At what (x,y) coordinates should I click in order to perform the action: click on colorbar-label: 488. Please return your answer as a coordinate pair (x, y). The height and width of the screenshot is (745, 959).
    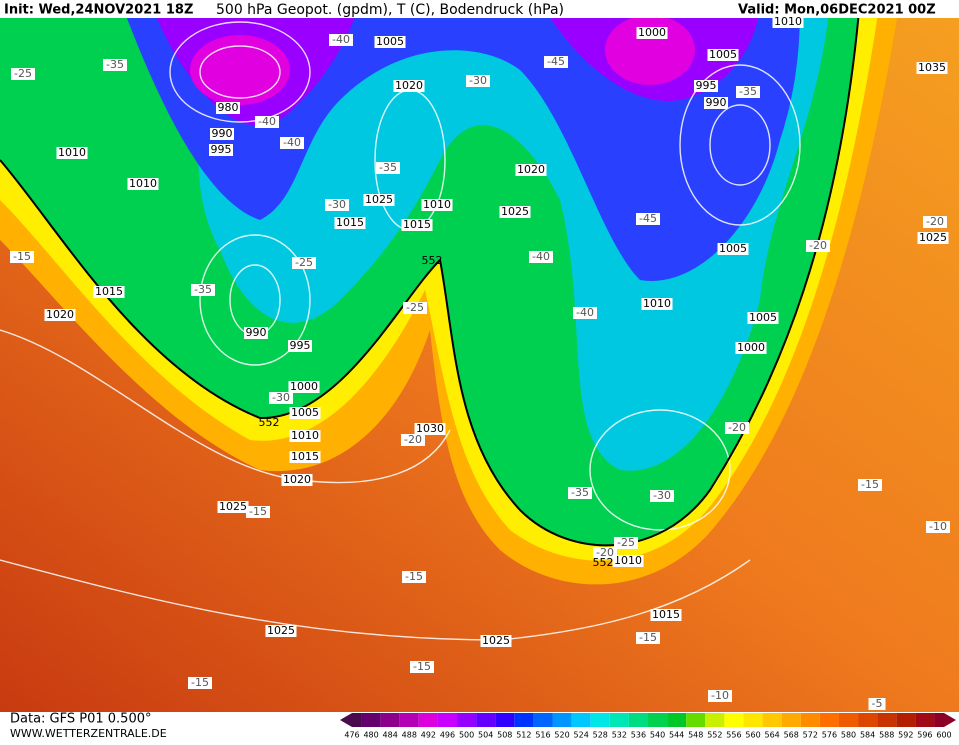
    Looking at the image, I should click on (409, 735).